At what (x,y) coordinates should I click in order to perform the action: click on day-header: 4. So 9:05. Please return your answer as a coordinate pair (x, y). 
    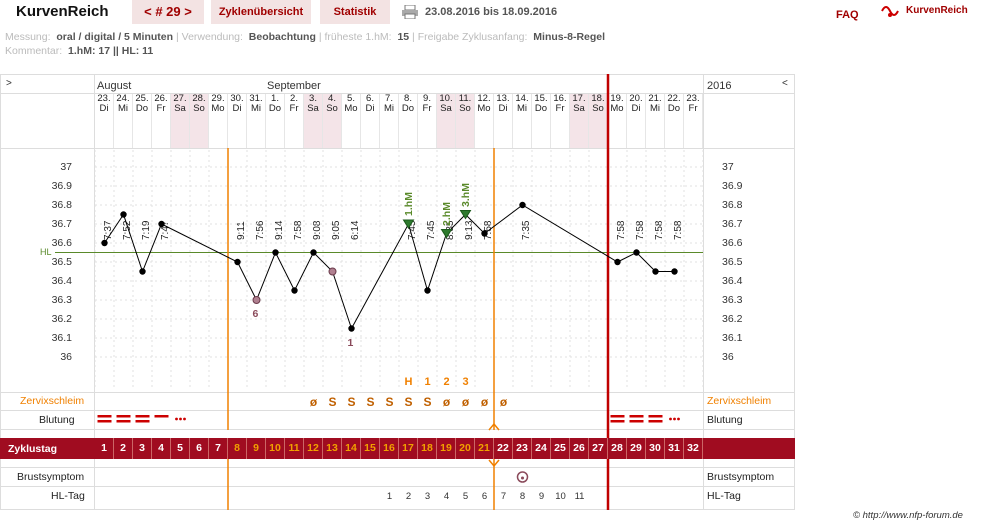
    Looking at the image, I should click on (332, 167).